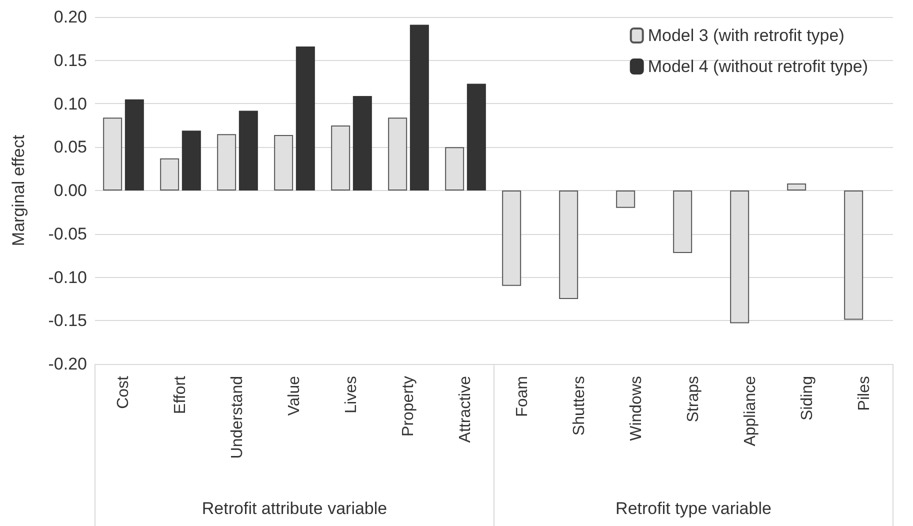 This screenshot has width=913, height=526. What do you see at coordinates (351, 395) in the screenshot?
I see `x-tick-label: Lives` at bounding box center [351, 395].